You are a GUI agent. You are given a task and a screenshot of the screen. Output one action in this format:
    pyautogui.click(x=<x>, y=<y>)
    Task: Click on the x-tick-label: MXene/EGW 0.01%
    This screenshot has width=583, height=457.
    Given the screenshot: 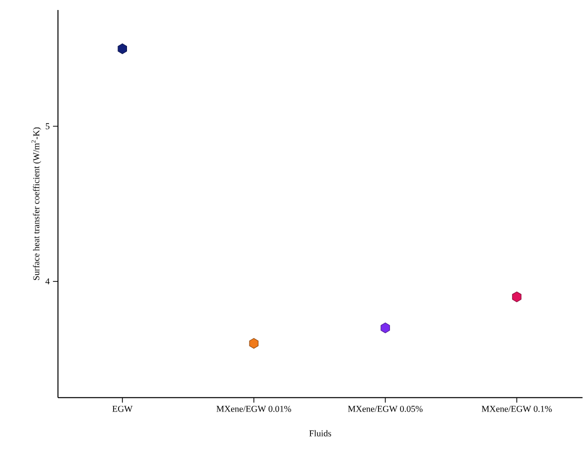 What is the action you would take?
    pyautogui.click(x=254, y=409)
    